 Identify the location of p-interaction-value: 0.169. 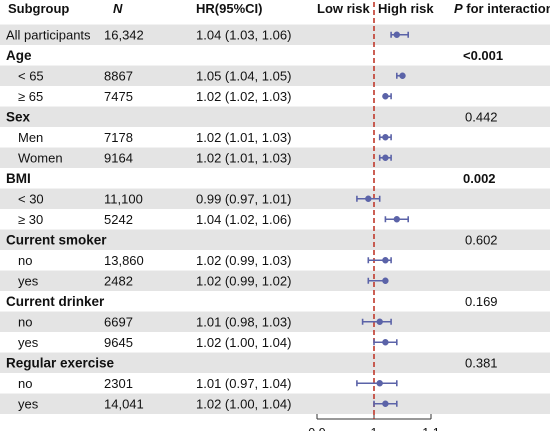
(481, 301).